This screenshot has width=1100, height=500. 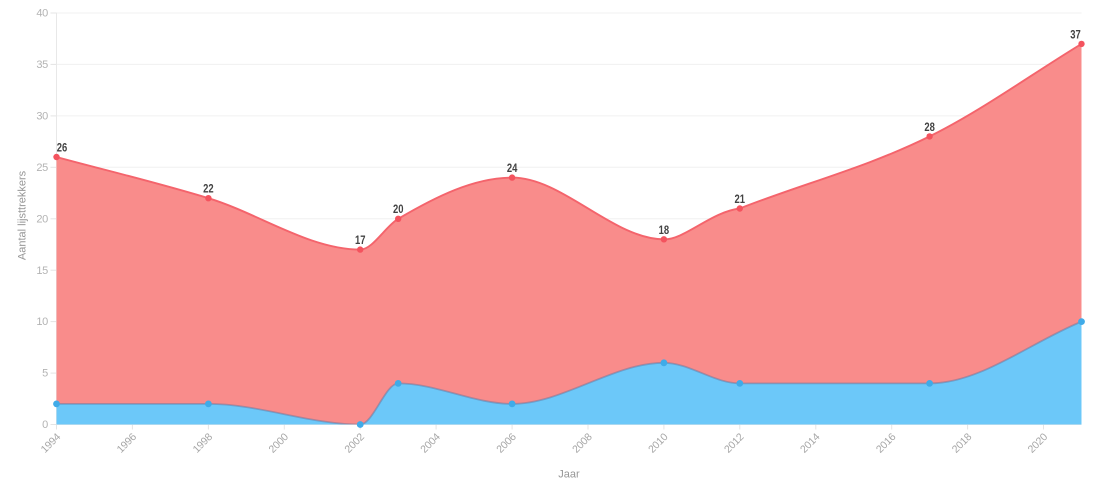 What do you see at coordinates (208, 190) in the screenshot?
I see `svg-text: 22` at bounding box center [208, 190].